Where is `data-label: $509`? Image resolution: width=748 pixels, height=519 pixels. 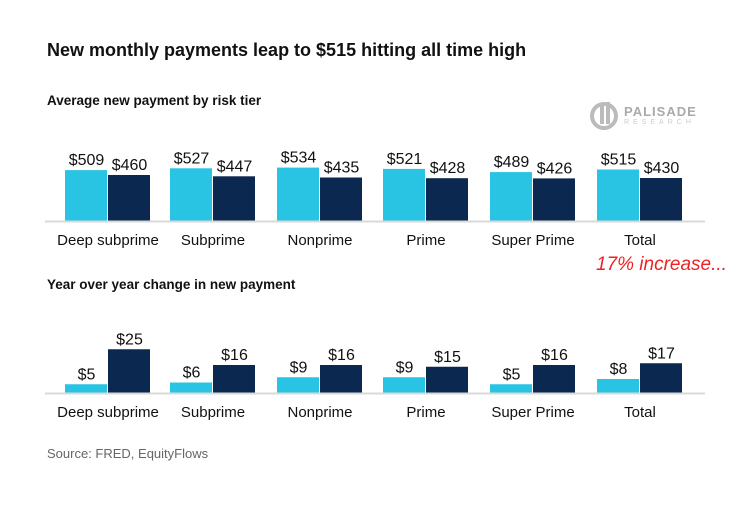 data-label: $509 is located at coordinates (87, 160).